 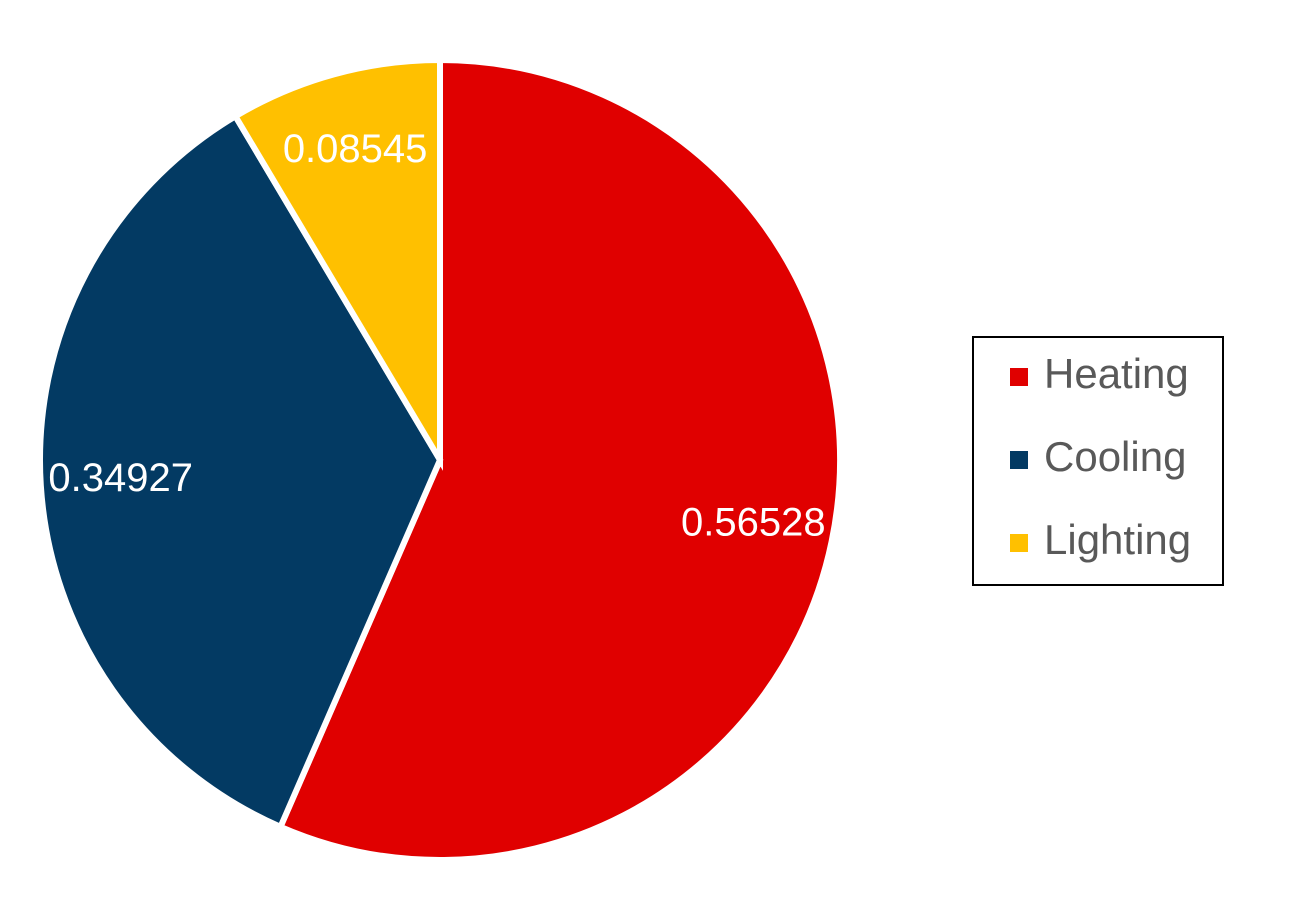 What do you see at coordinates (1117, 539) in the screenshot?
I see `legend-label-lighting: Lighting` at bounding box center [1117, 539].